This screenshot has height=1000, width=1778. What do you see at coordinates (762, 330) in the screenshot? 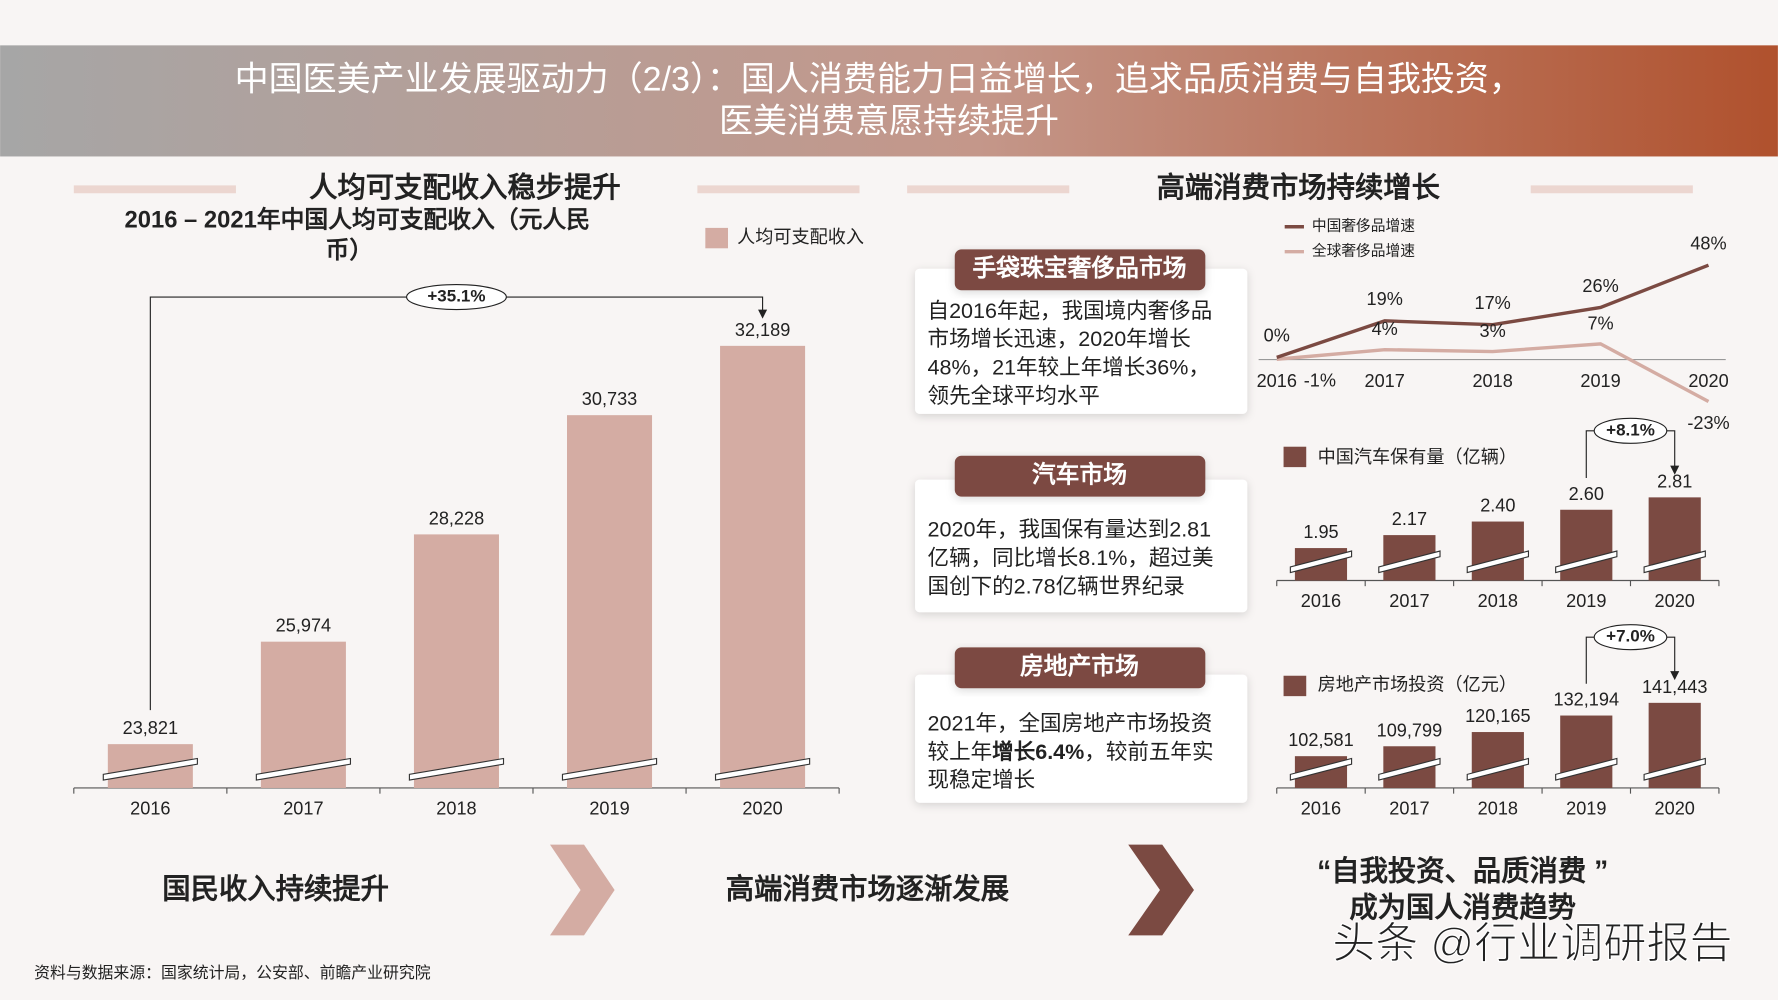
I see `value-label: 32,189` at bounding box center [762, 330].